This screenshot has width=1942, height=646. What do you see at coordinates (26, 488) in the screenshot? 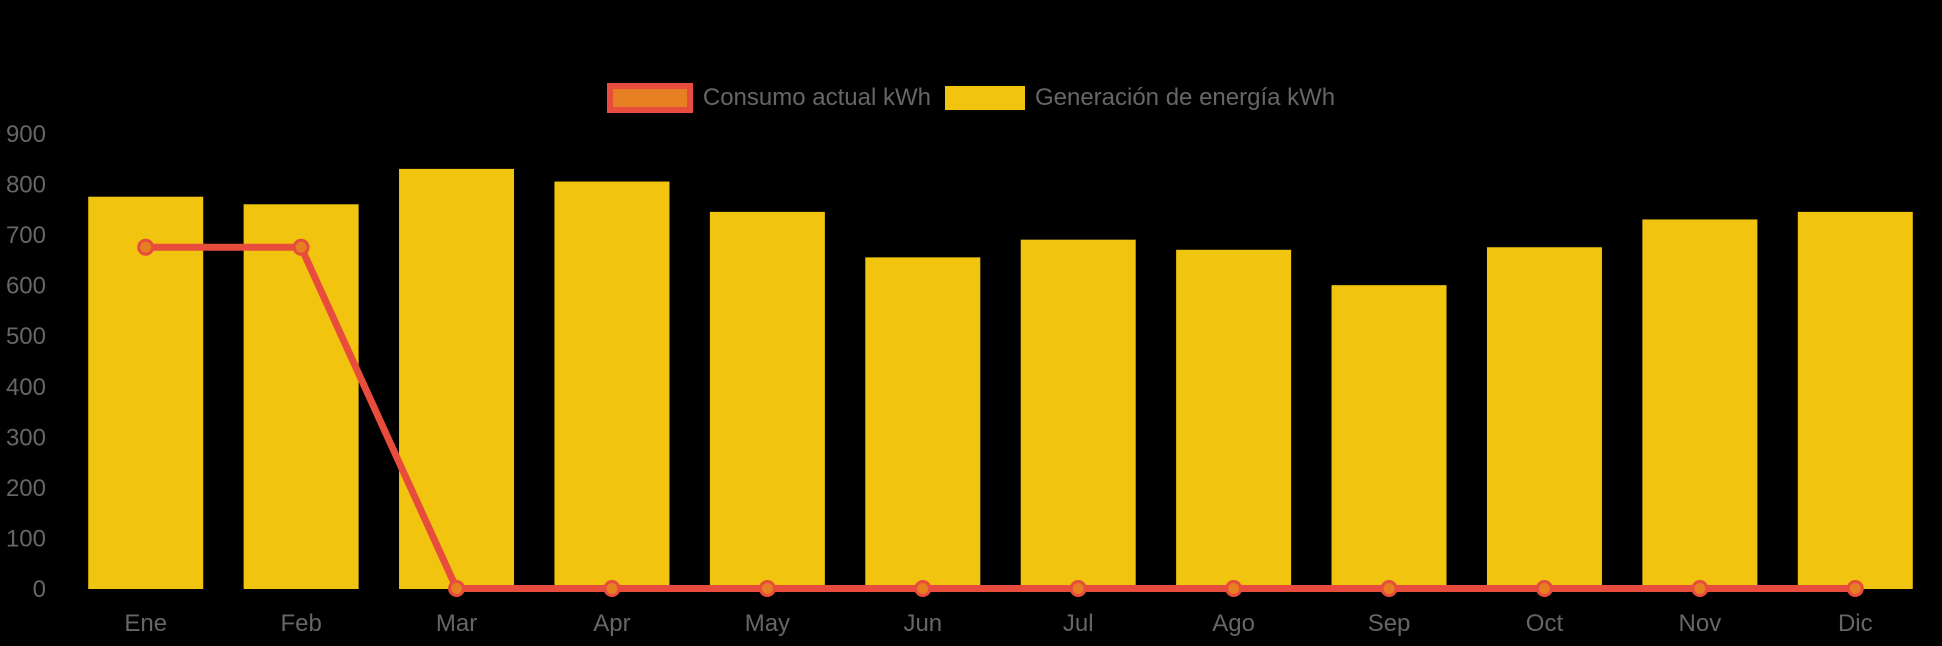
I see `y-tick-label: 200` at bounding box center [26, 488].